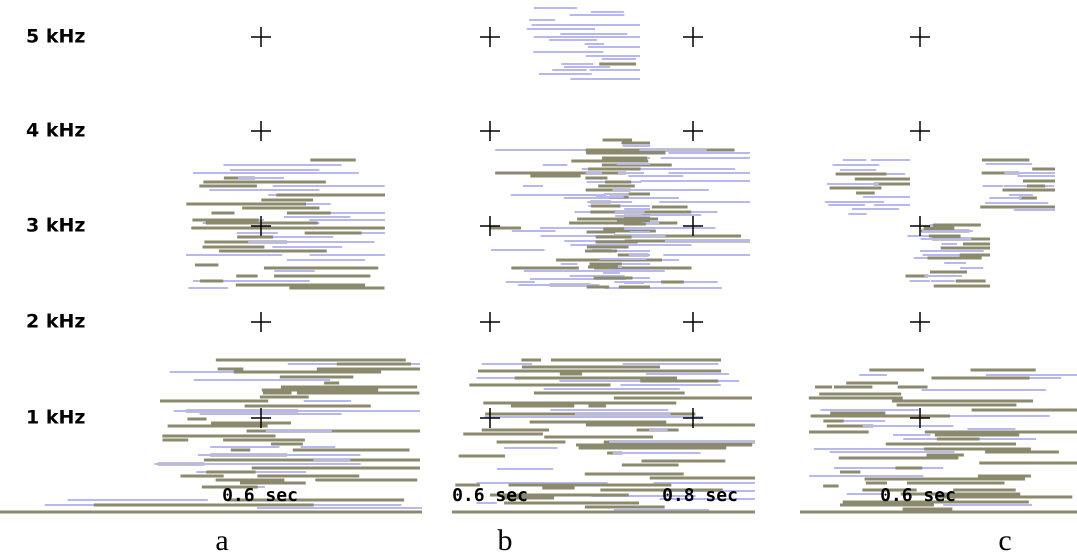  What do you see at coordinates (505, 540) in the screenshot?
I see `panel-label: b` at bounding box center [505, 540].